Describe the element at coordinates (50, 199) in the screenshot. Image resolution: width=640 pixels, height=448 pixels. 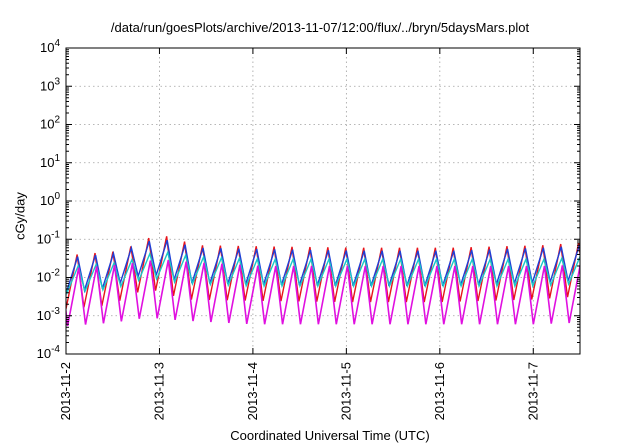
I see `y-tick-label: 10⁰` at that location.